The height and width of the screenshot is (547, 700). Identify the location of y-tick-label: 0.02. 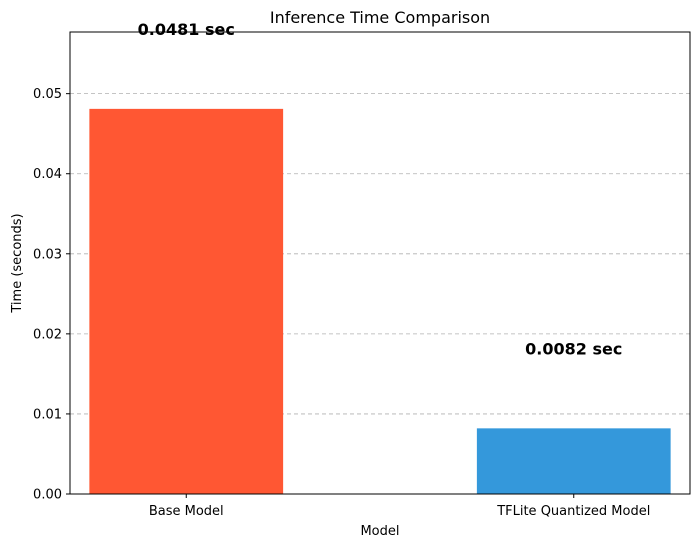
(47, 334).